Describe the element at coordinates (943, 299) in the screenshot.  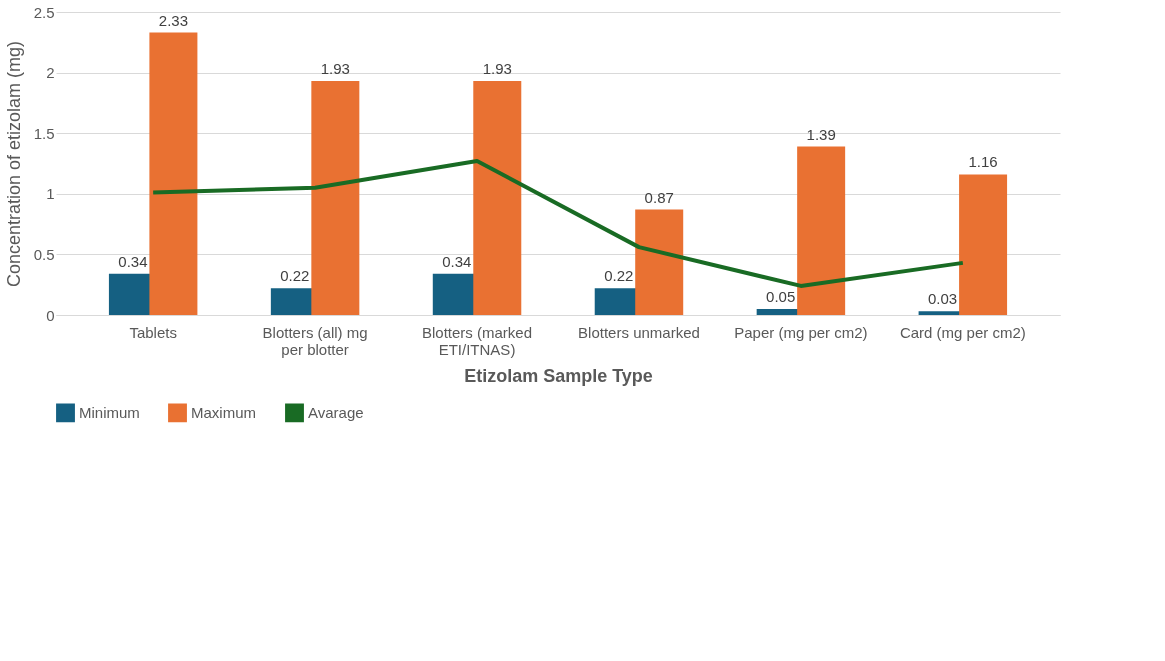
I see `data-label: 0.03` at that location.